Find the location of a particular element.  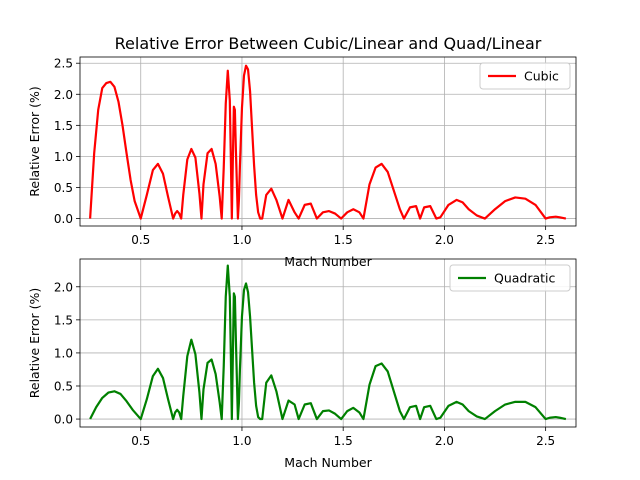

y-tick-label: 2.5 is located at coordinates (63, 64).